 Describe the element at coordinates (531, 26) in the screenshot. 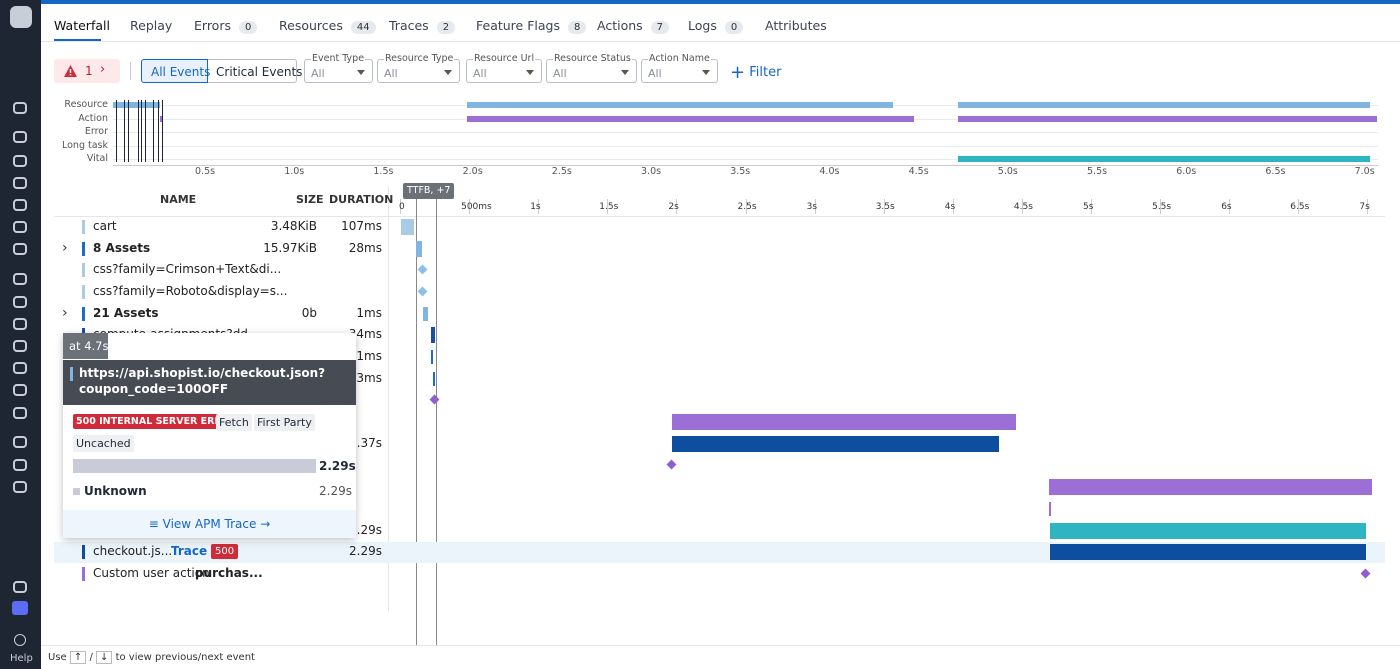

I see `tab: Feature Flags 8` at that location.